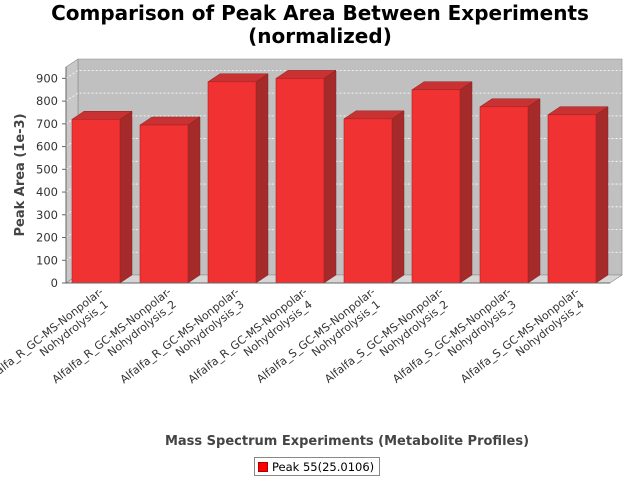 This screenshot has width=640, height=480. What do you see at coordinates (263, 466) in the screenshot?
I see `legend-swatch` at bounding box center [263, 466].